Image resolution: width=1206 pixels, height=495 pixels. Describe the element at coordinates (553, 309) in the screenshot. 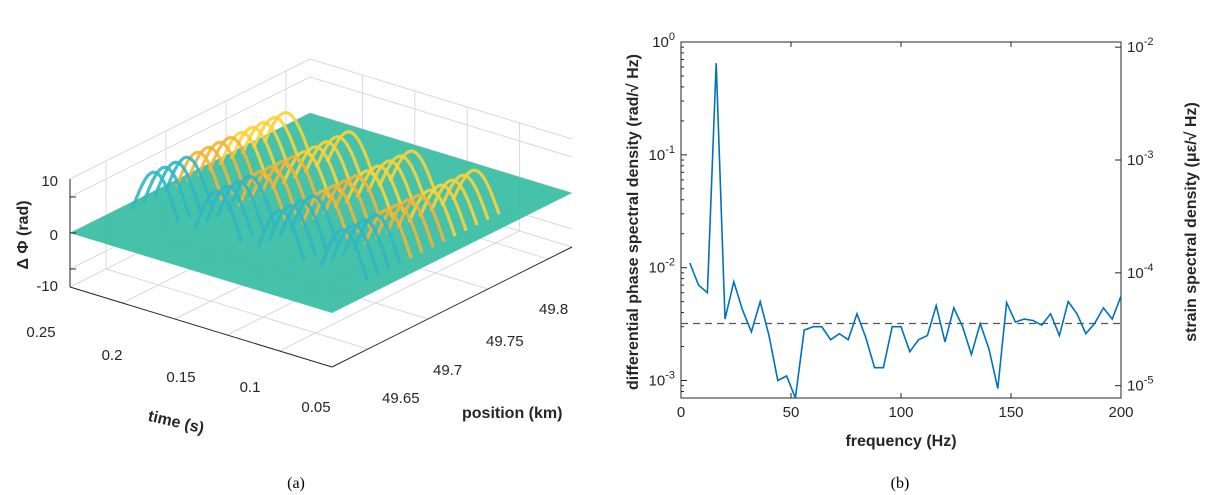

I see `position-tick-label: 49.8` at that location.